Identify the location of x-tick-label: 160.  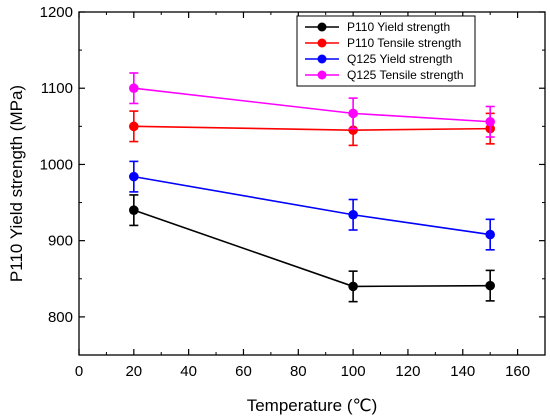
(517, 371).